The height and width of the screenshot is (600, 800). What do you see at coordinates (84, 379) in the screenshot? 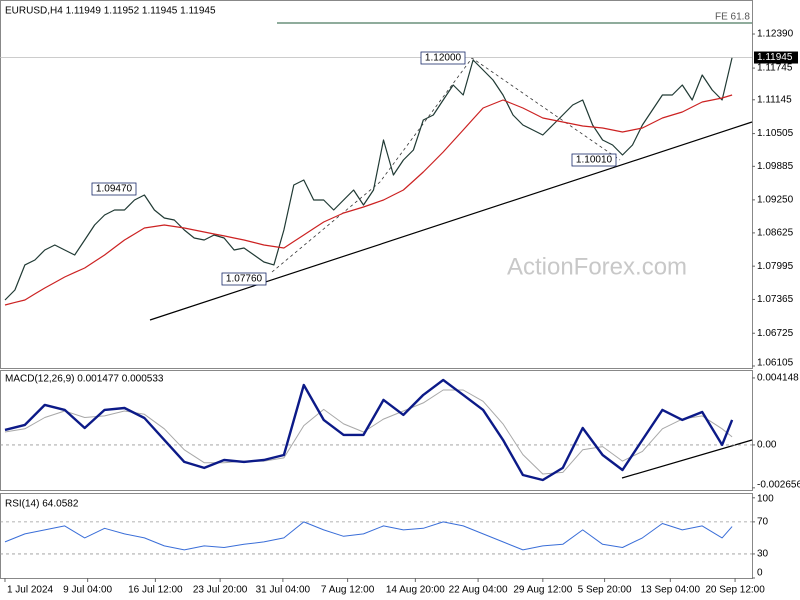
I see `macd-title: MACD(12,26,9) 0.001477 0.000533` at bounding box center [84, 379].